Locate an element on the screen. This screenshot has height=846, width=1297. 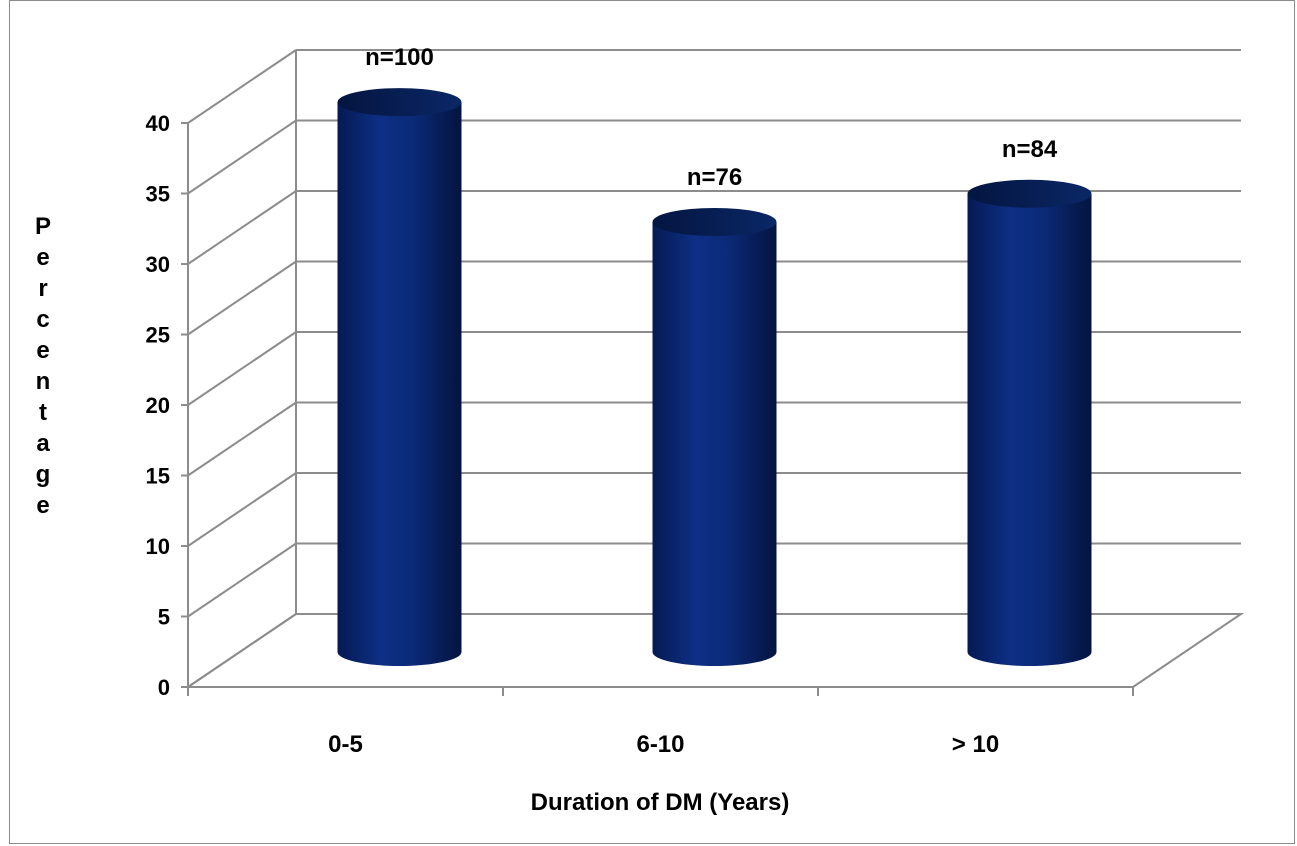
y-tick-label: 5 is located at coordinates (164, 617).